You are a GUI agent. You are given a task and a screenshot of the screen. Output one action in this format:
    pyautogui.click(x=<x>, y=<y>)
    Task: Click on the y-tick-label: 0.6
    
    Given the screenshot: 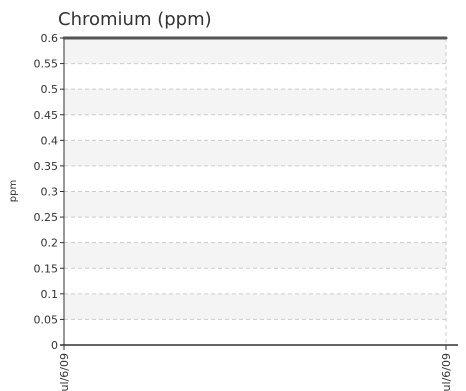 What is the action you would take?
    pyautogui.click(x=50, y=38)
    